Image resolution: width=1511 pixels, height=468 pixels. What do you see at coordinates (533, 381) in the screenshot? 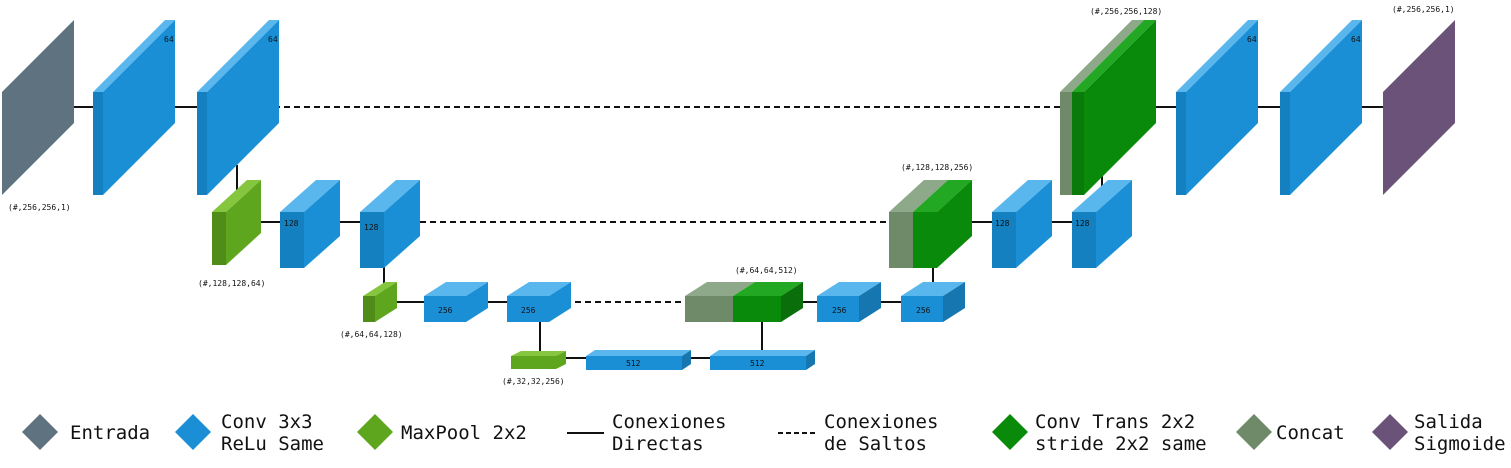
I see `maxpool-dim-label: (#,32,32,256)` at bounding box center [533, 381].